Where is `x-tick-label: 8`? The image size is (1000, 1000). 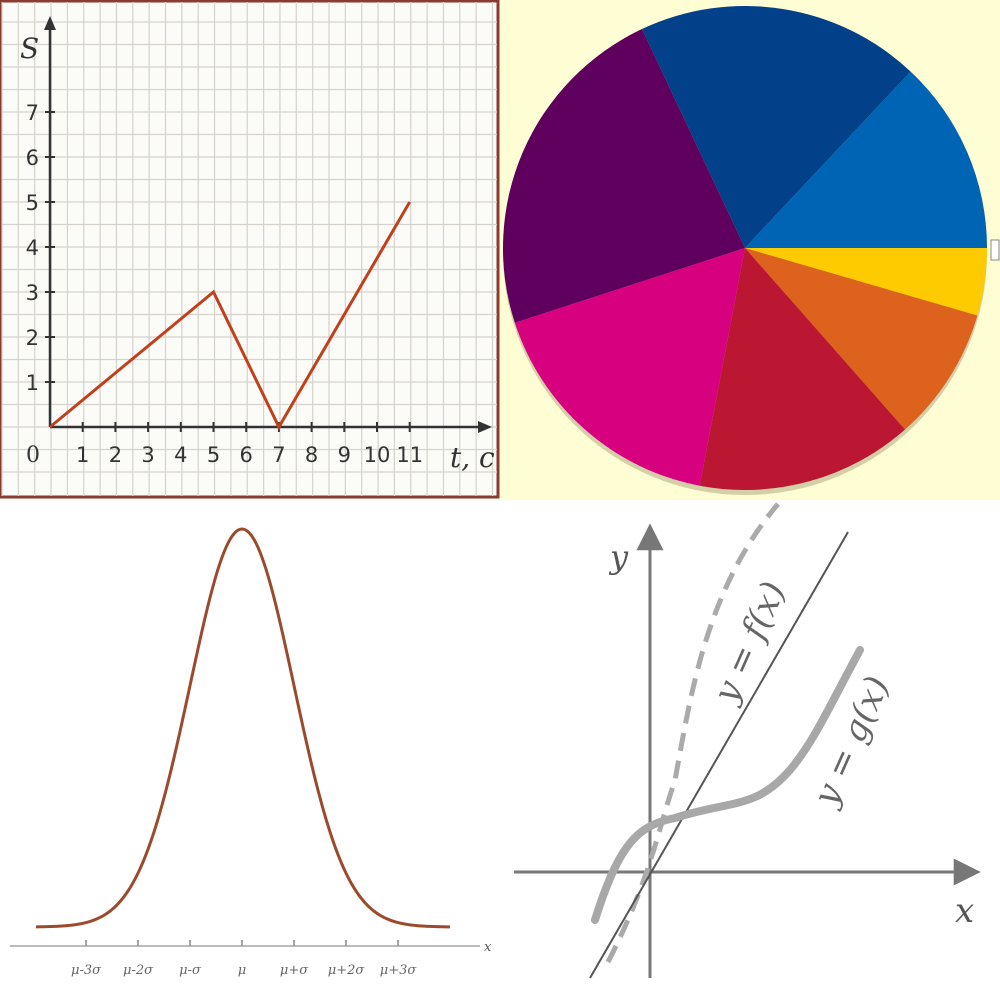 x-tick-label: 8 is located at coordinates (311, 455).